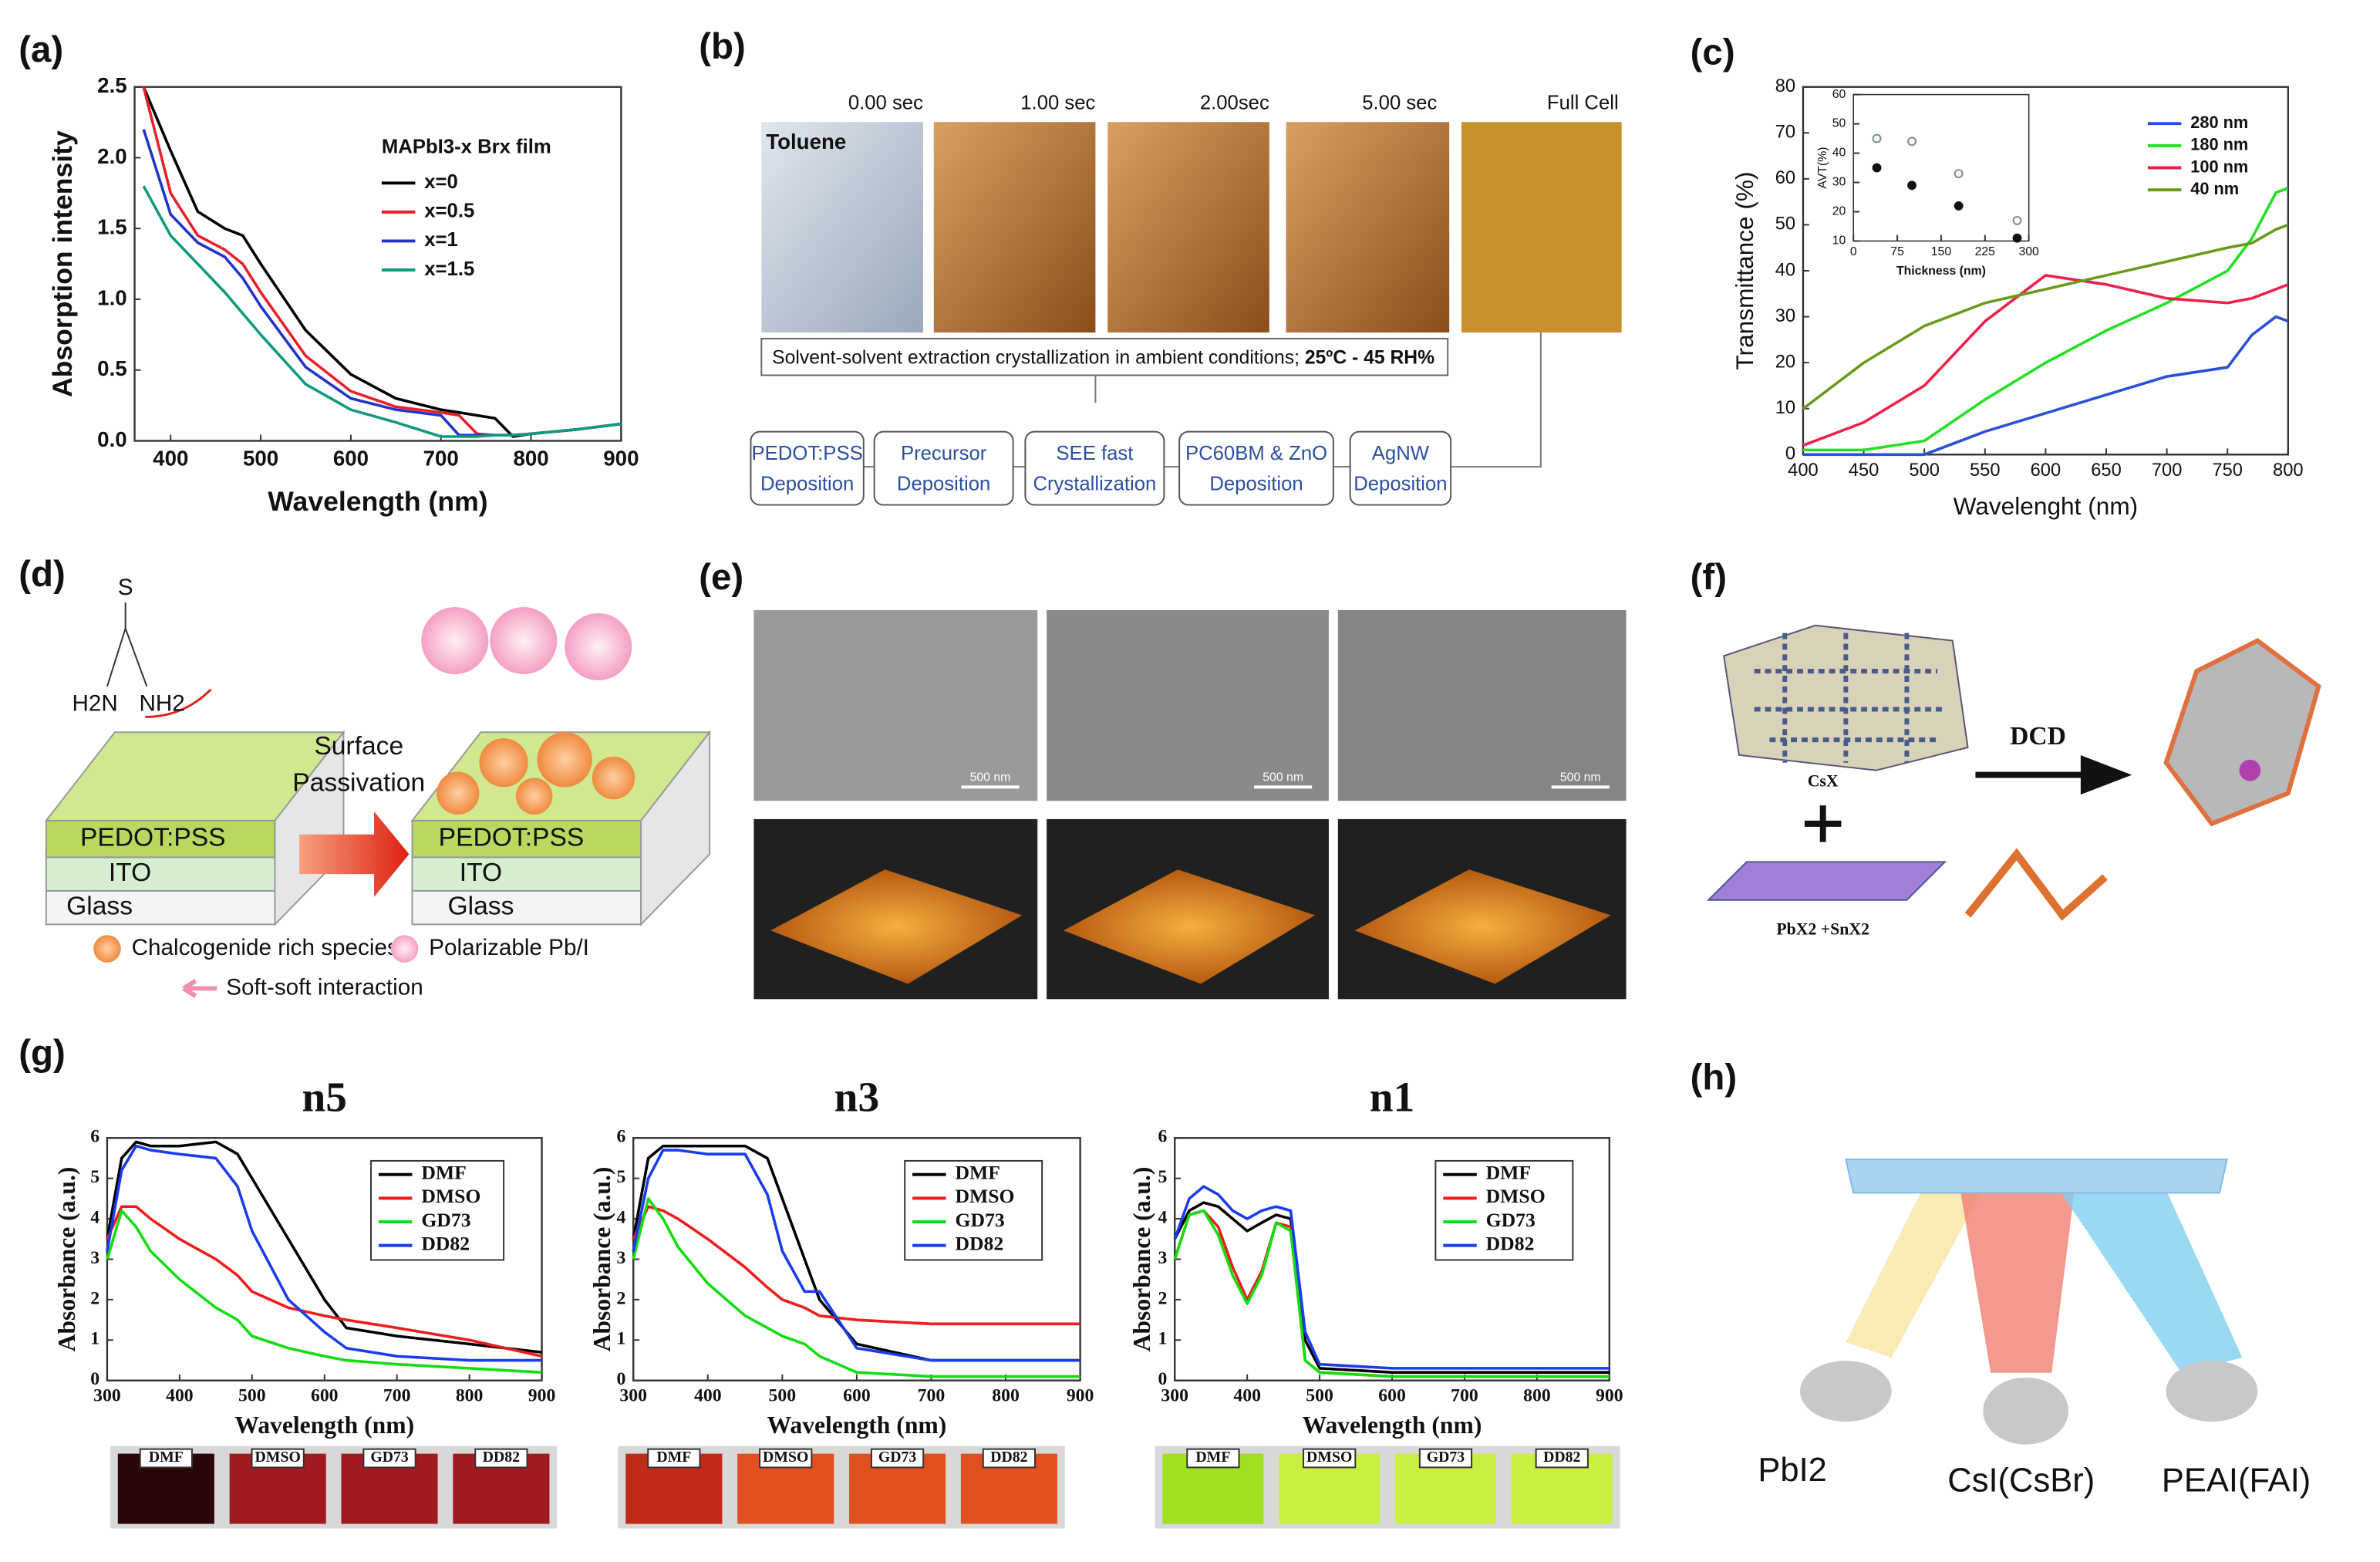 This screenshot has width=2380, height=1562. I want to click on panel-label: (h), so click(1715, 1078).